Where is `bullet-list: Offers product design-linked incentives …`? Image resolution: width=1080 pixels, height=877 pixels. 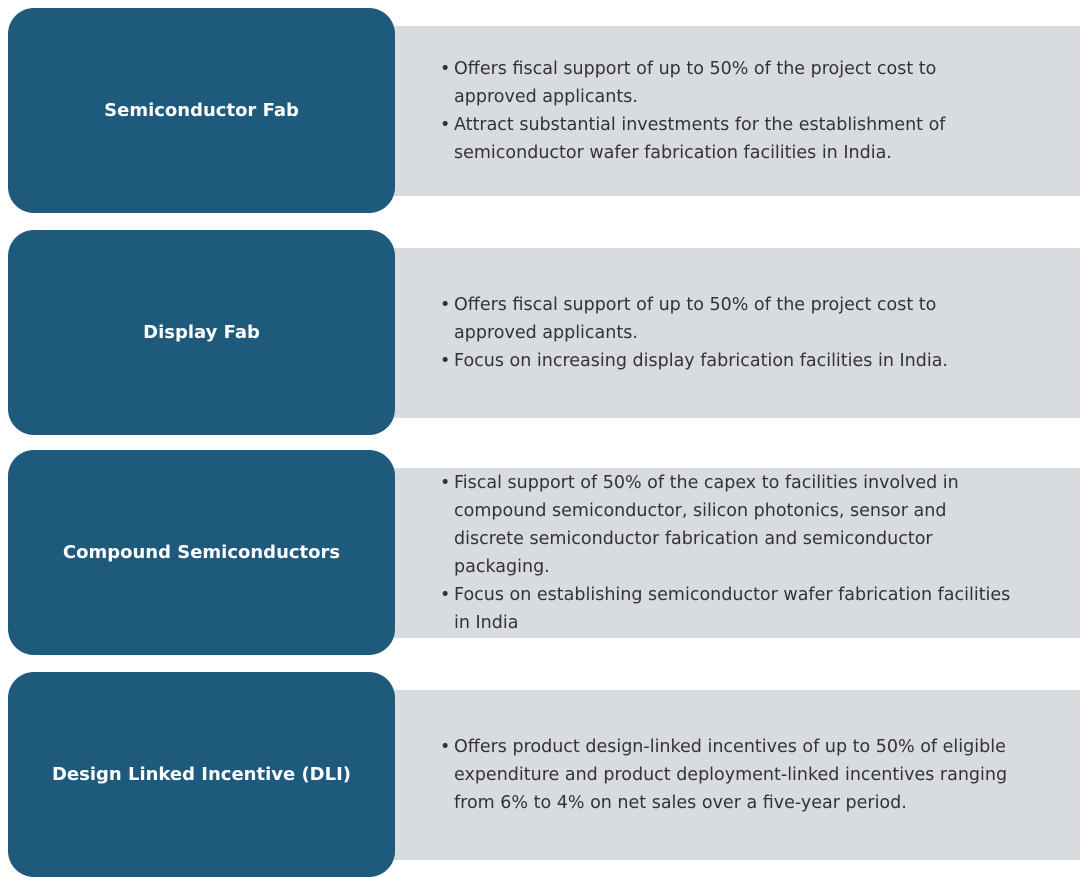 bullet-list: Offers product design-linked incentives … is located at coordinates (730, 775).